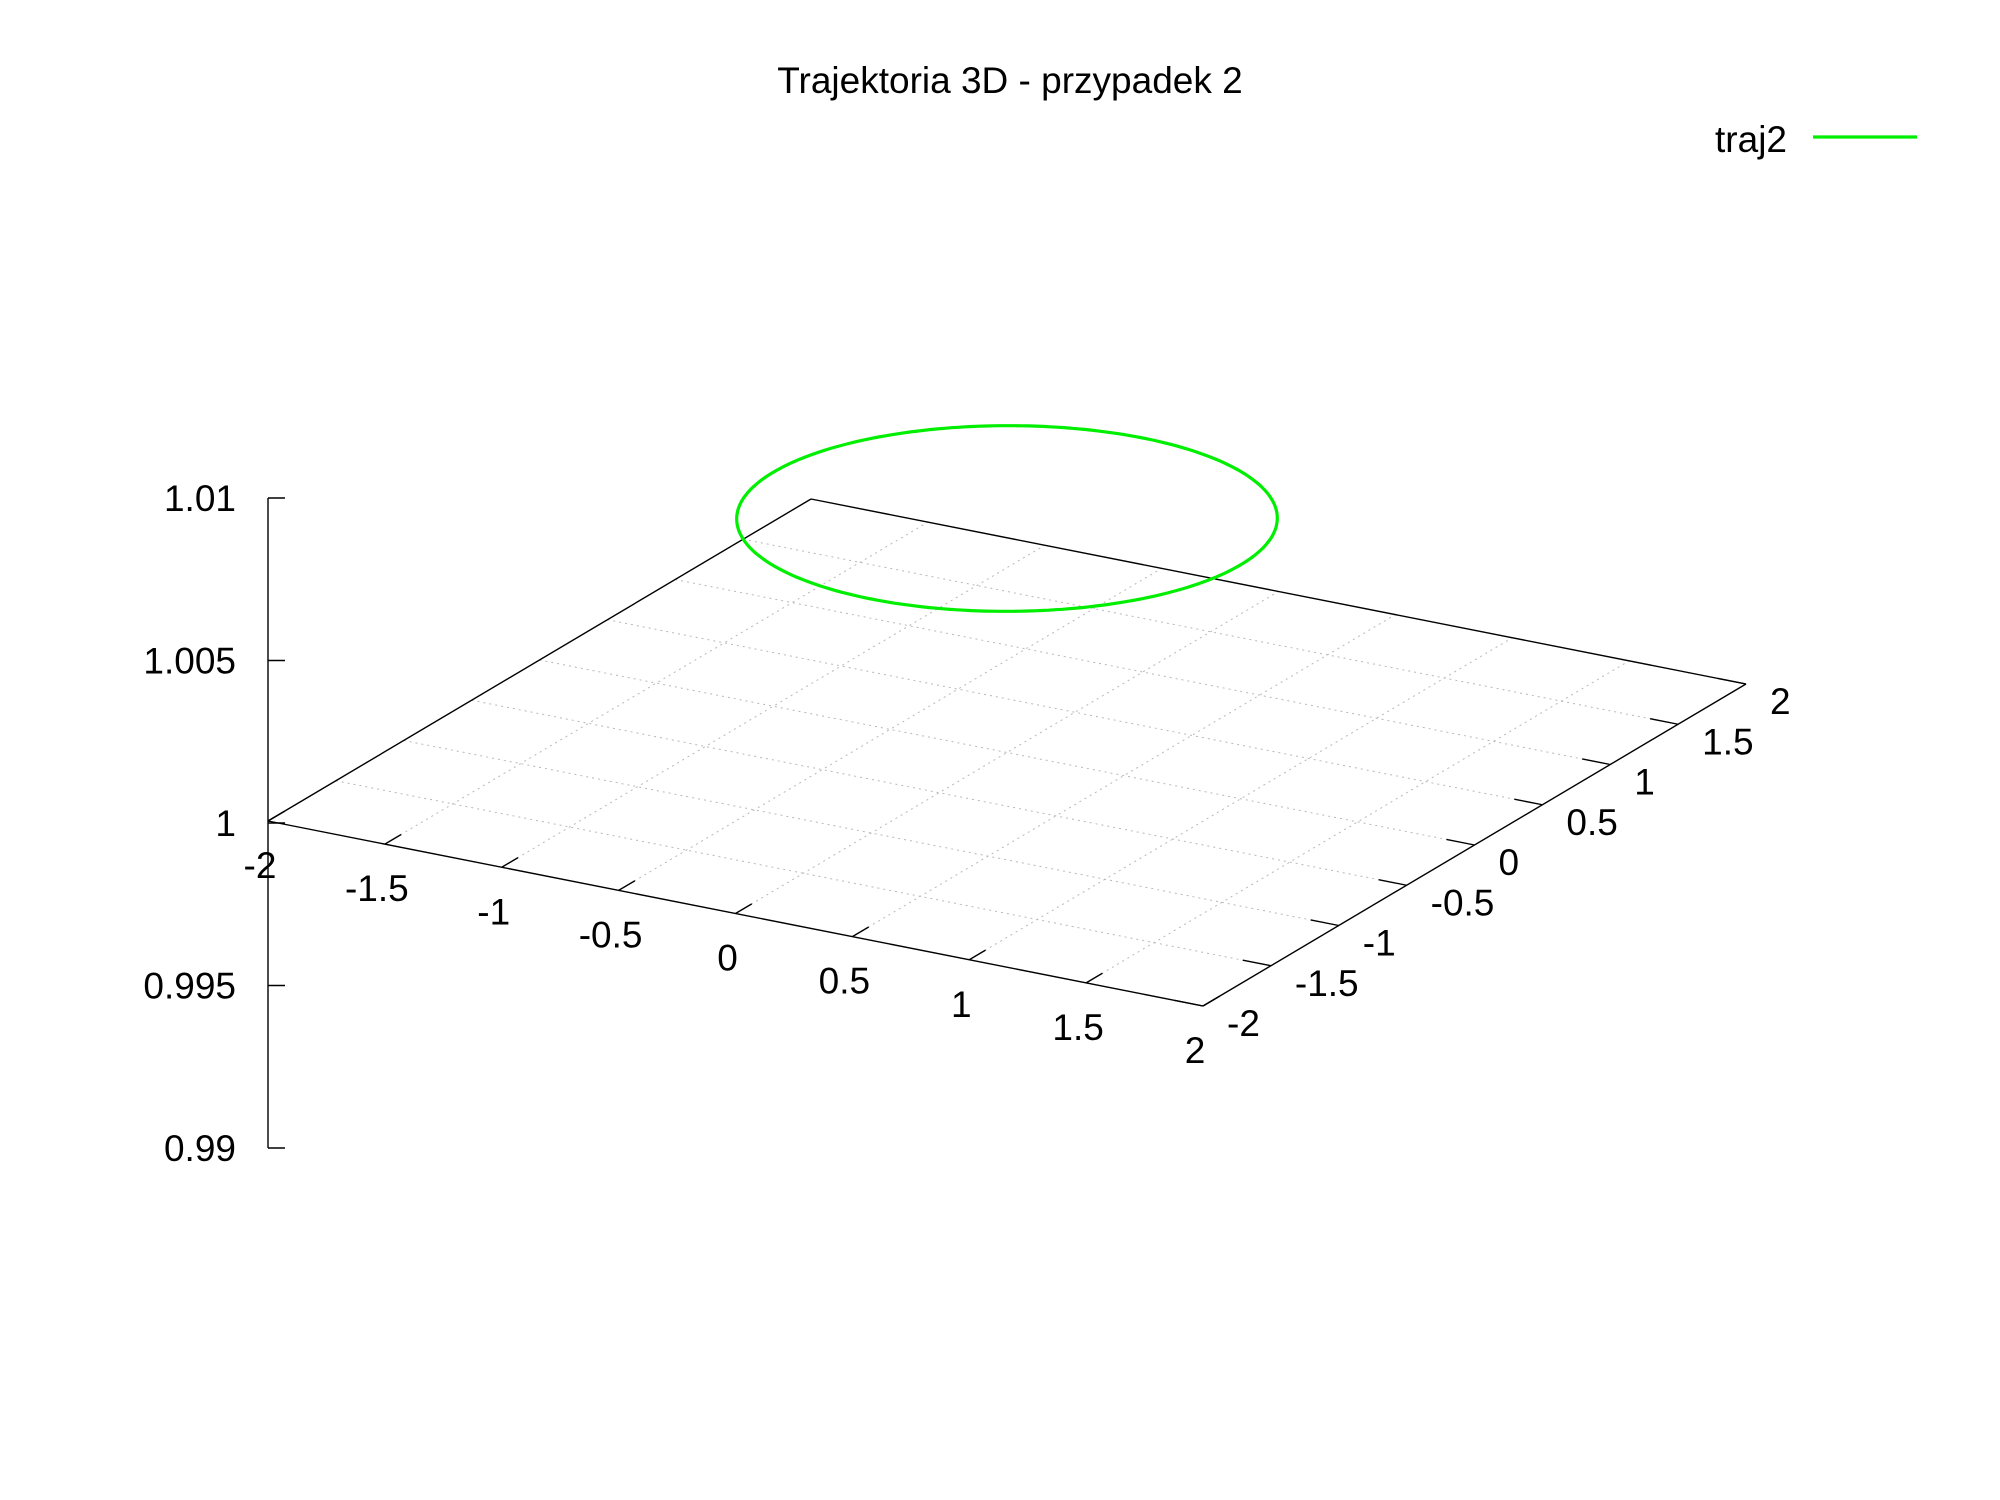 This screenshot has height=1500, width=2000. I want to click on plot-series, so click(1007, 518).